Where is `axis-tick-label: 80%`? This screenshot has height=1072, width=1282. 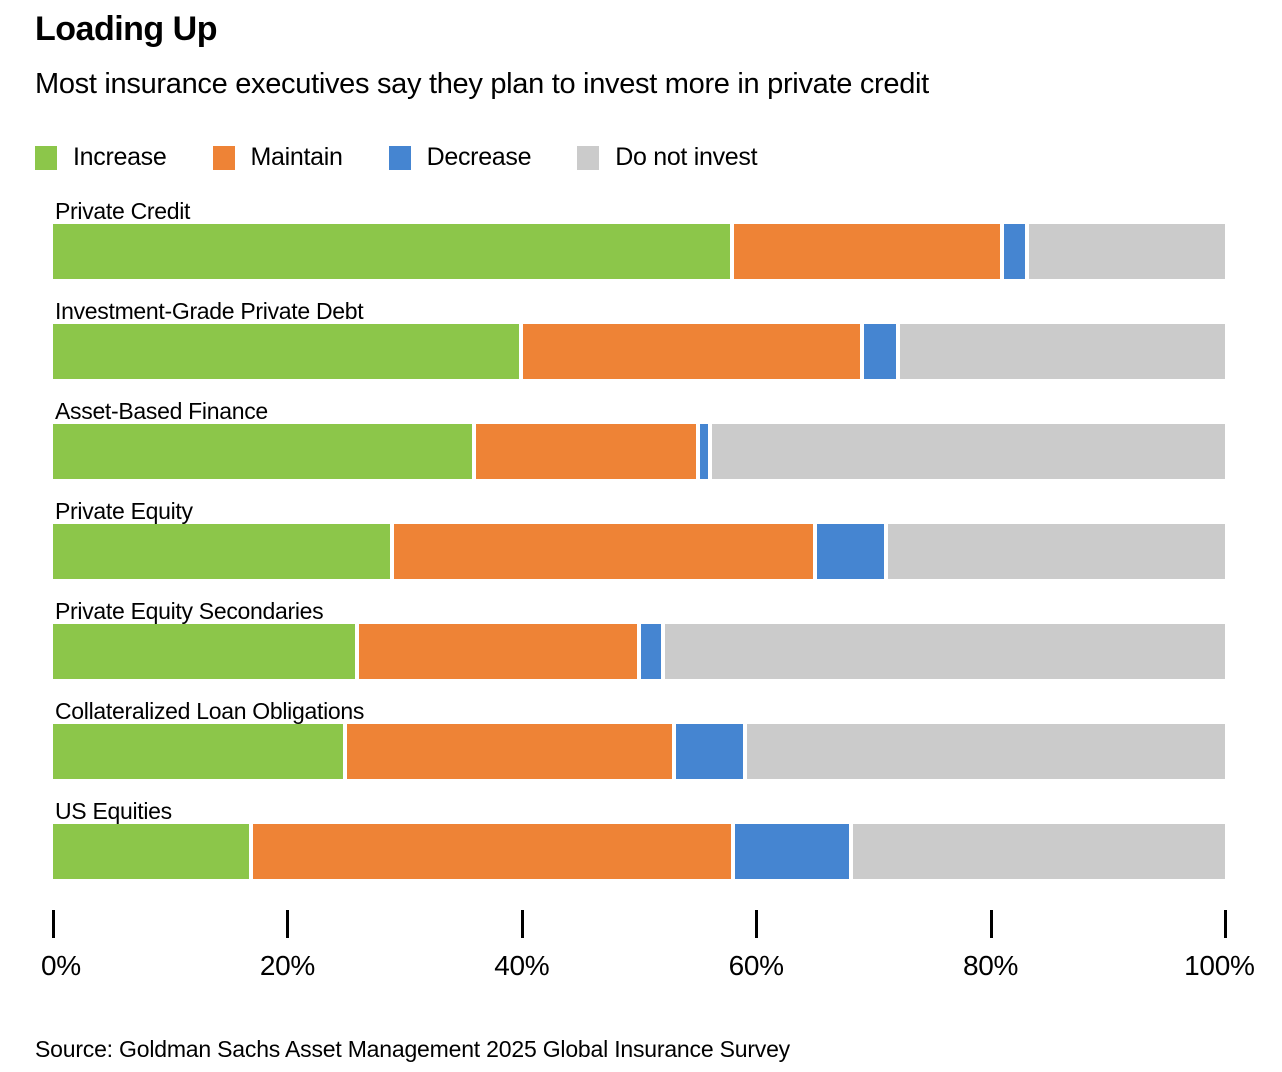 axis-tick-label: 80% is located at coordinates (991, 965).